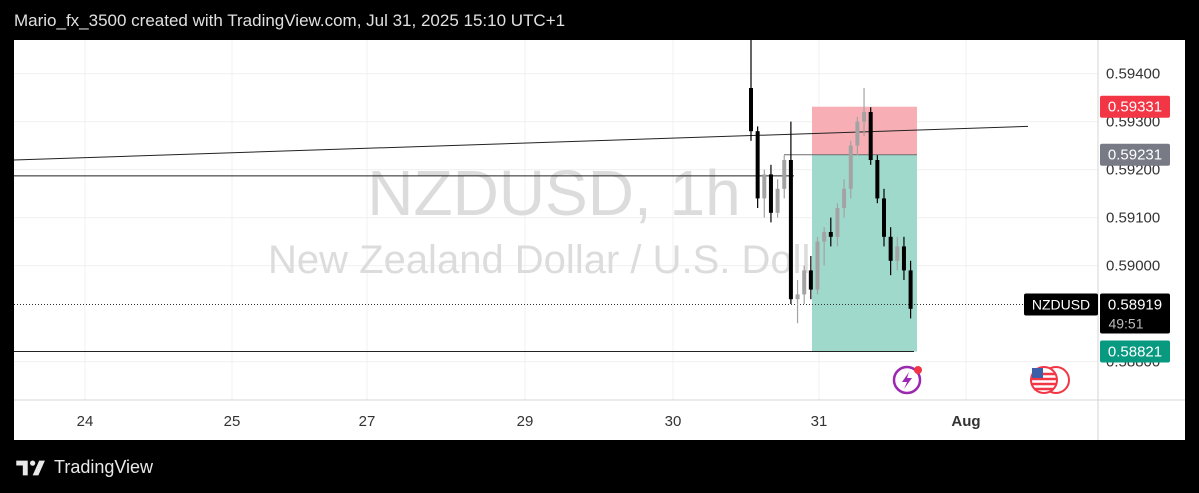  What do you see at coordinates (30, 467) in the screenshot?
I see `tradingview-logo-icon` at bounding box center [30, 467].